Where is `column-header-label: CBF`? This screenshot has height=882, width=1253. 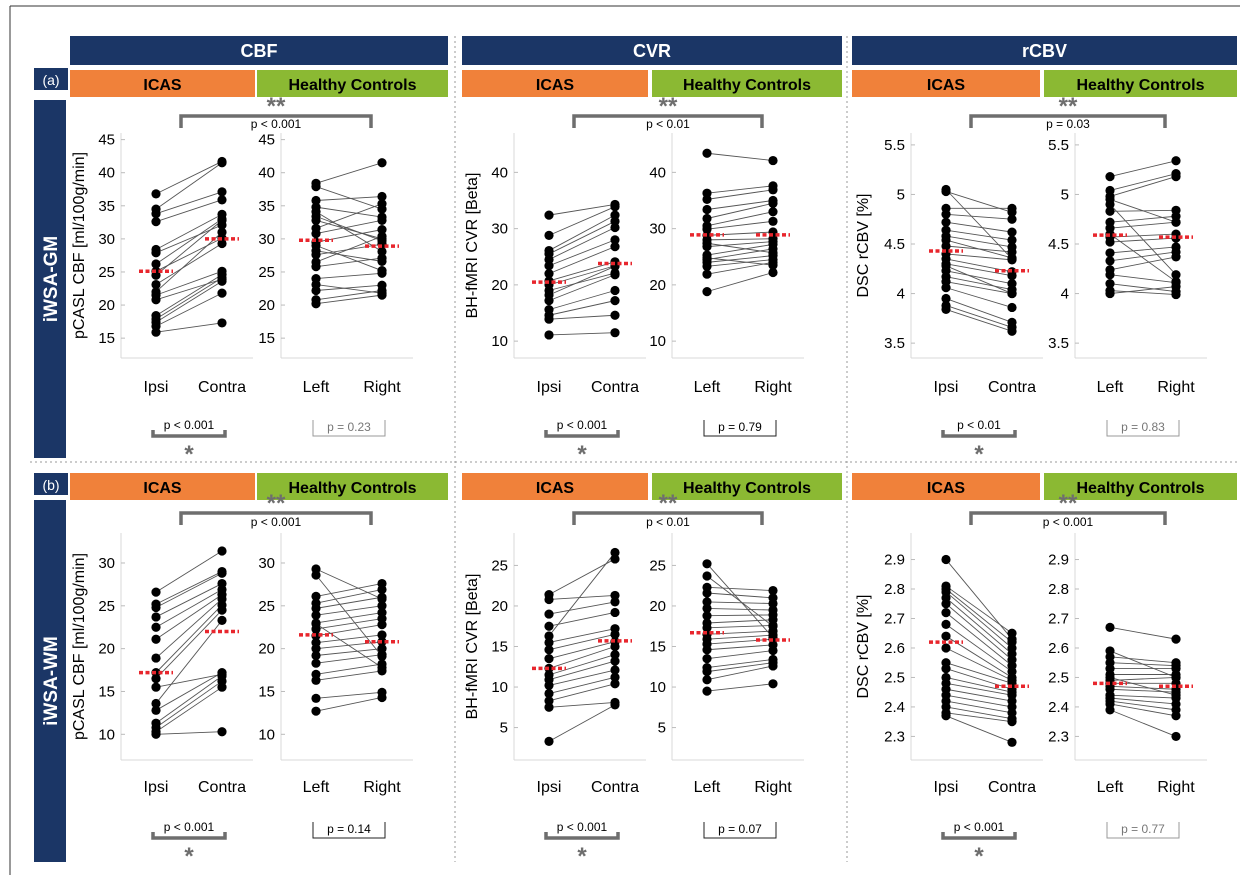
column-header-label: CBF is located at coordinates (259, 51).